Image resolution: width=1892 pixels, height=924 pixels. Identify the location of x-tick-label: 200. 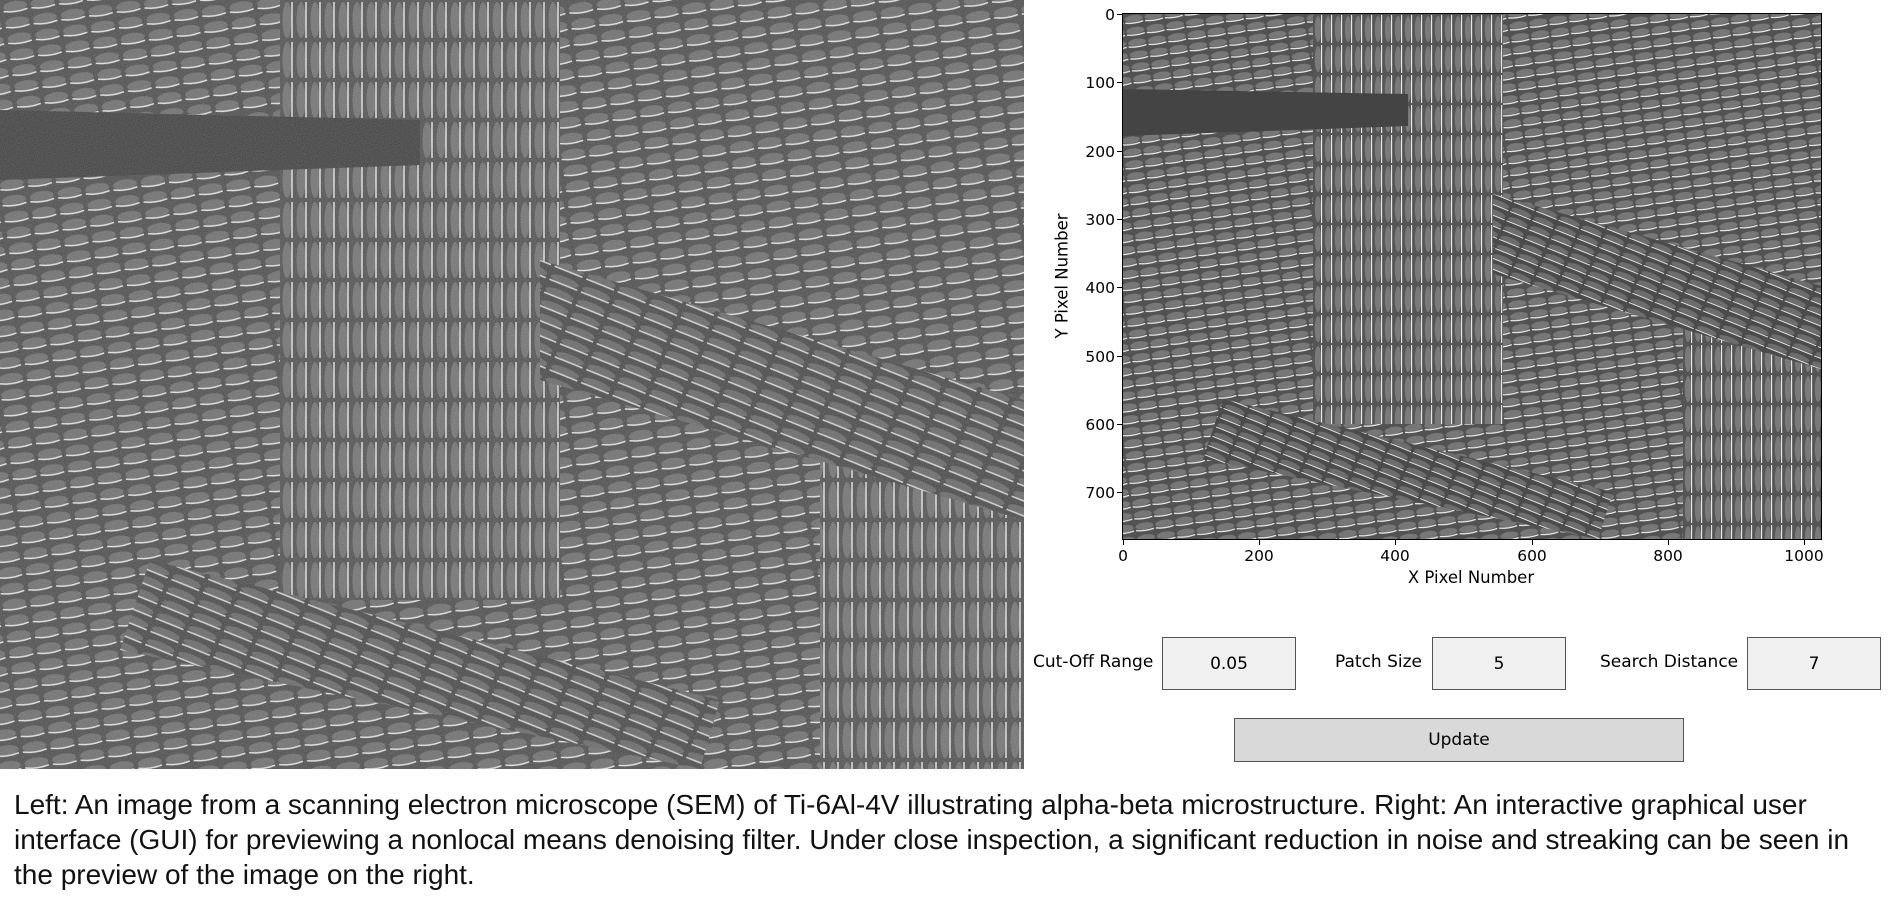
(1259, 556).